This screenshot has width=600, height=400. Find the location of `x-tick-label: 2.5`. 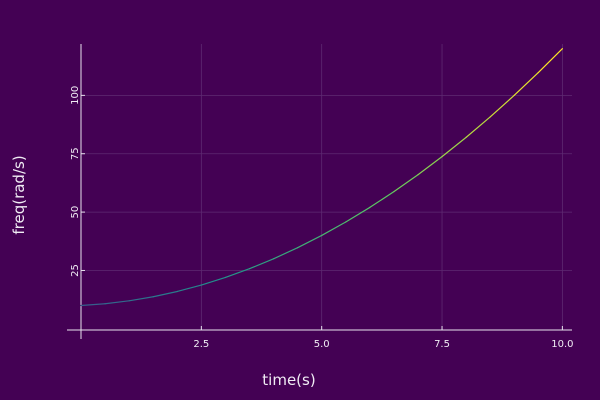

x-tick-label: 2.5 is located at coordinates (201, 344).